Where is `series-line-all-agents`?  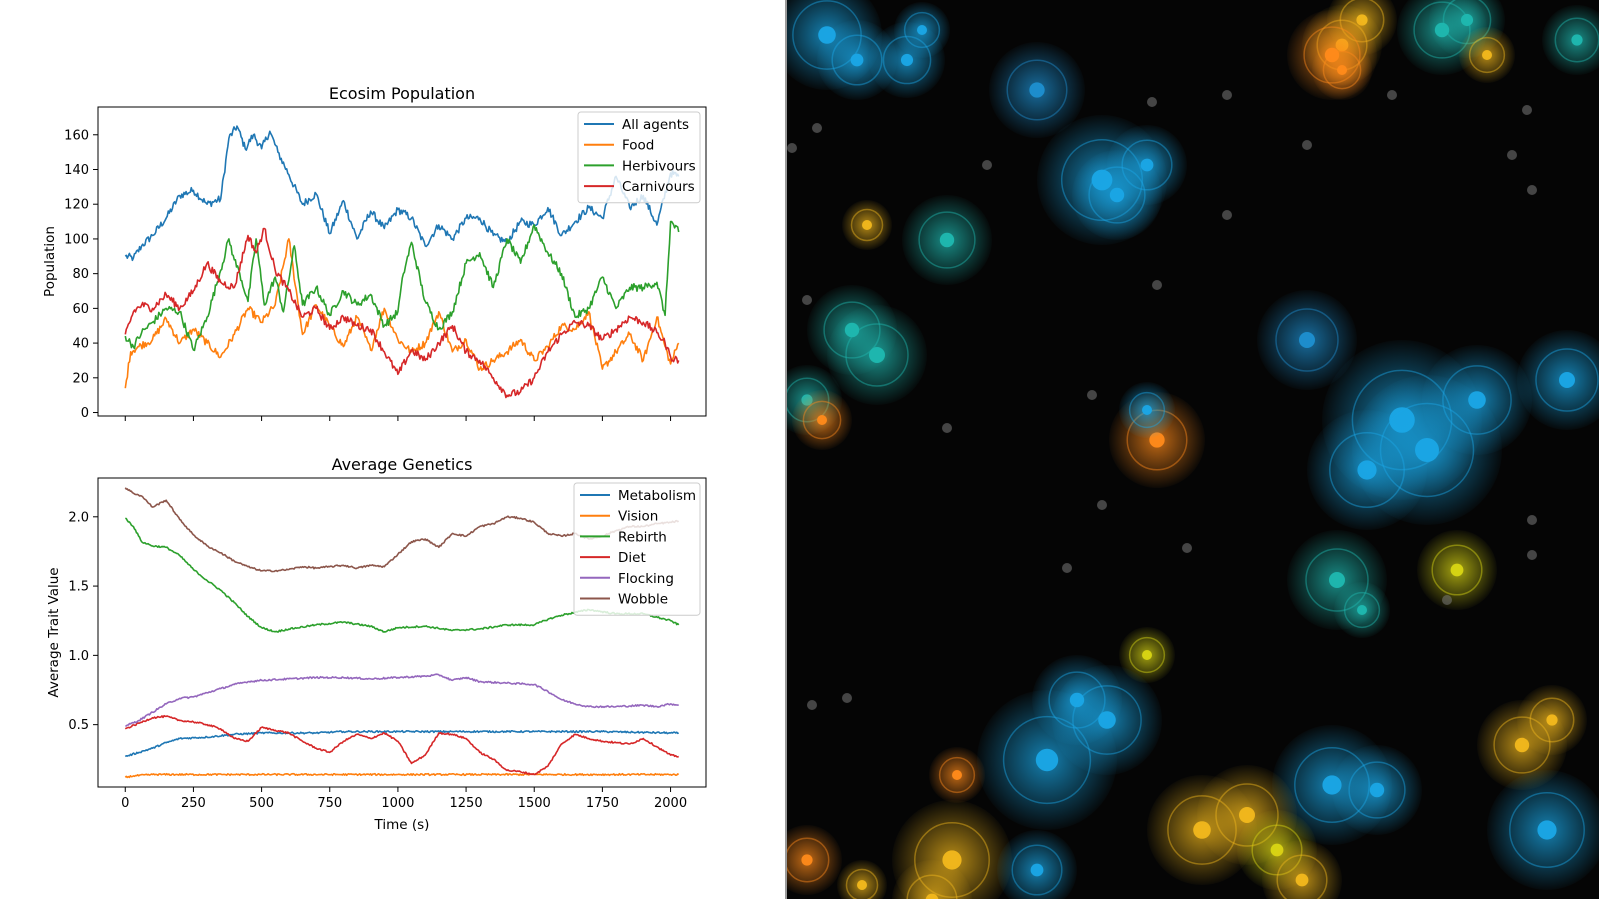
series-line-all-agents is located at coordinates (402, 193).